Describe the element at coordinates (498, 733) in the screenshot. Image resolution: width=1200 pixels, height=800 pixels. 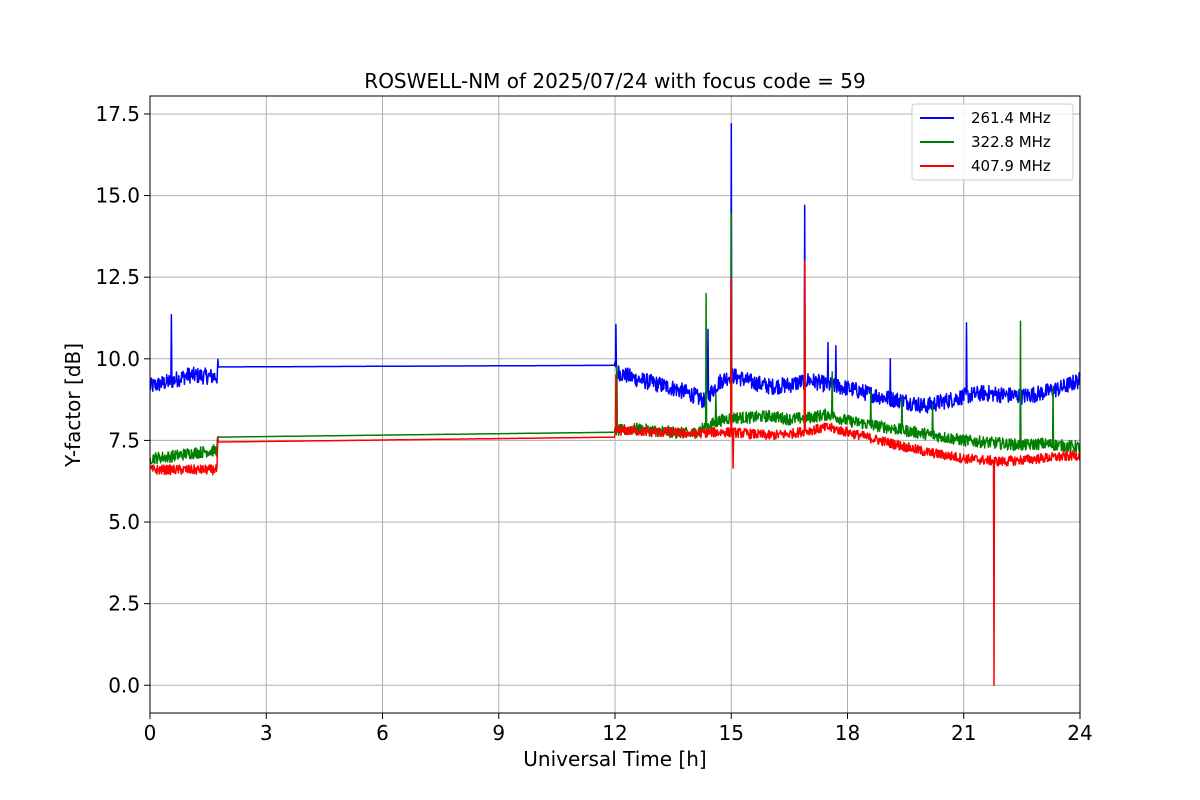
I see `x-tick-label: 9` at that location.